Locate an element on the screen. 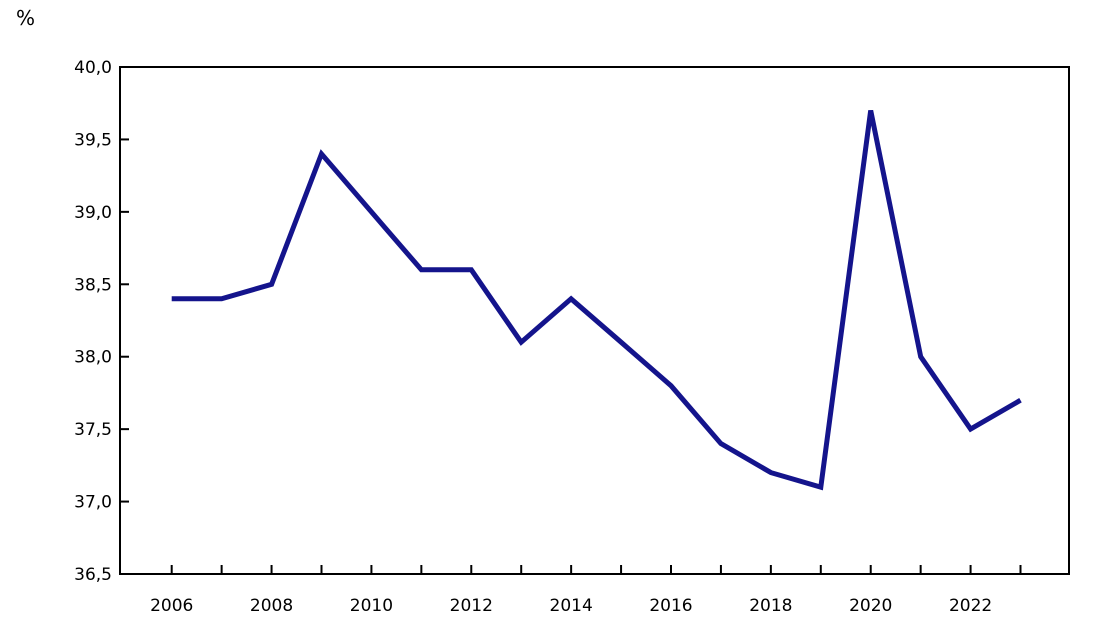 The width and height of the screenshot is (1098, 633). y-axis-tick-label: 39,0 is located at coordinates (93, 213).